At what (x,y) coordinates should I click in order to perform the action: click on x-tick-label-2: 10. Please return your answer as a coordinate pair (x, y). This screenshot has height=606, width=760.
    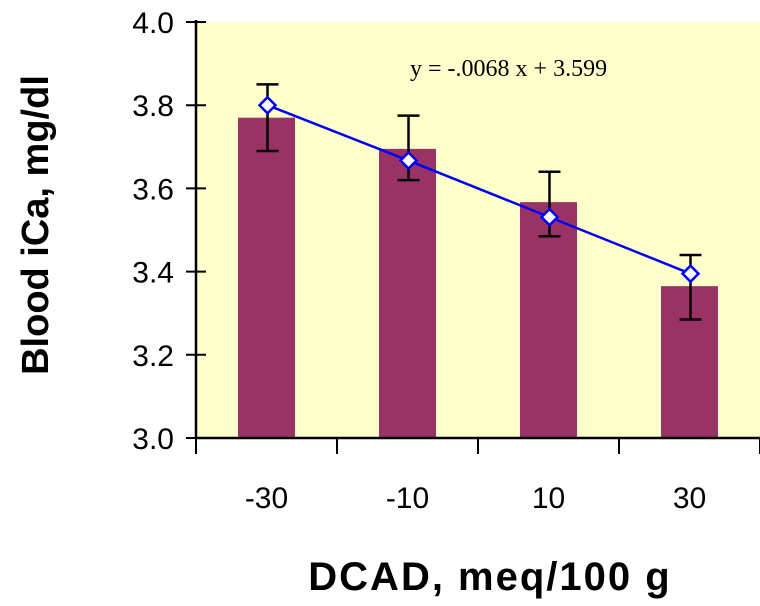
    Looking at the image, I should click on (548, 498).